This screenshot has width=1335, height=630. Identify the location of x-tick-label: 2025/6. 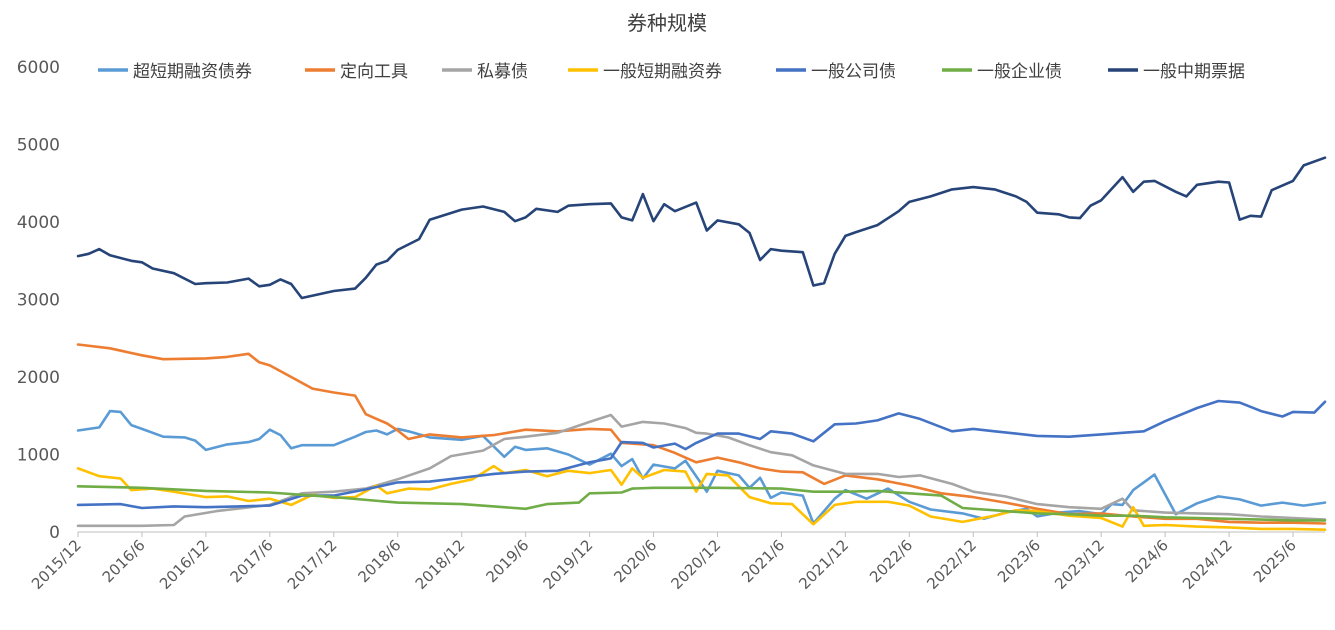
(1275, 561).